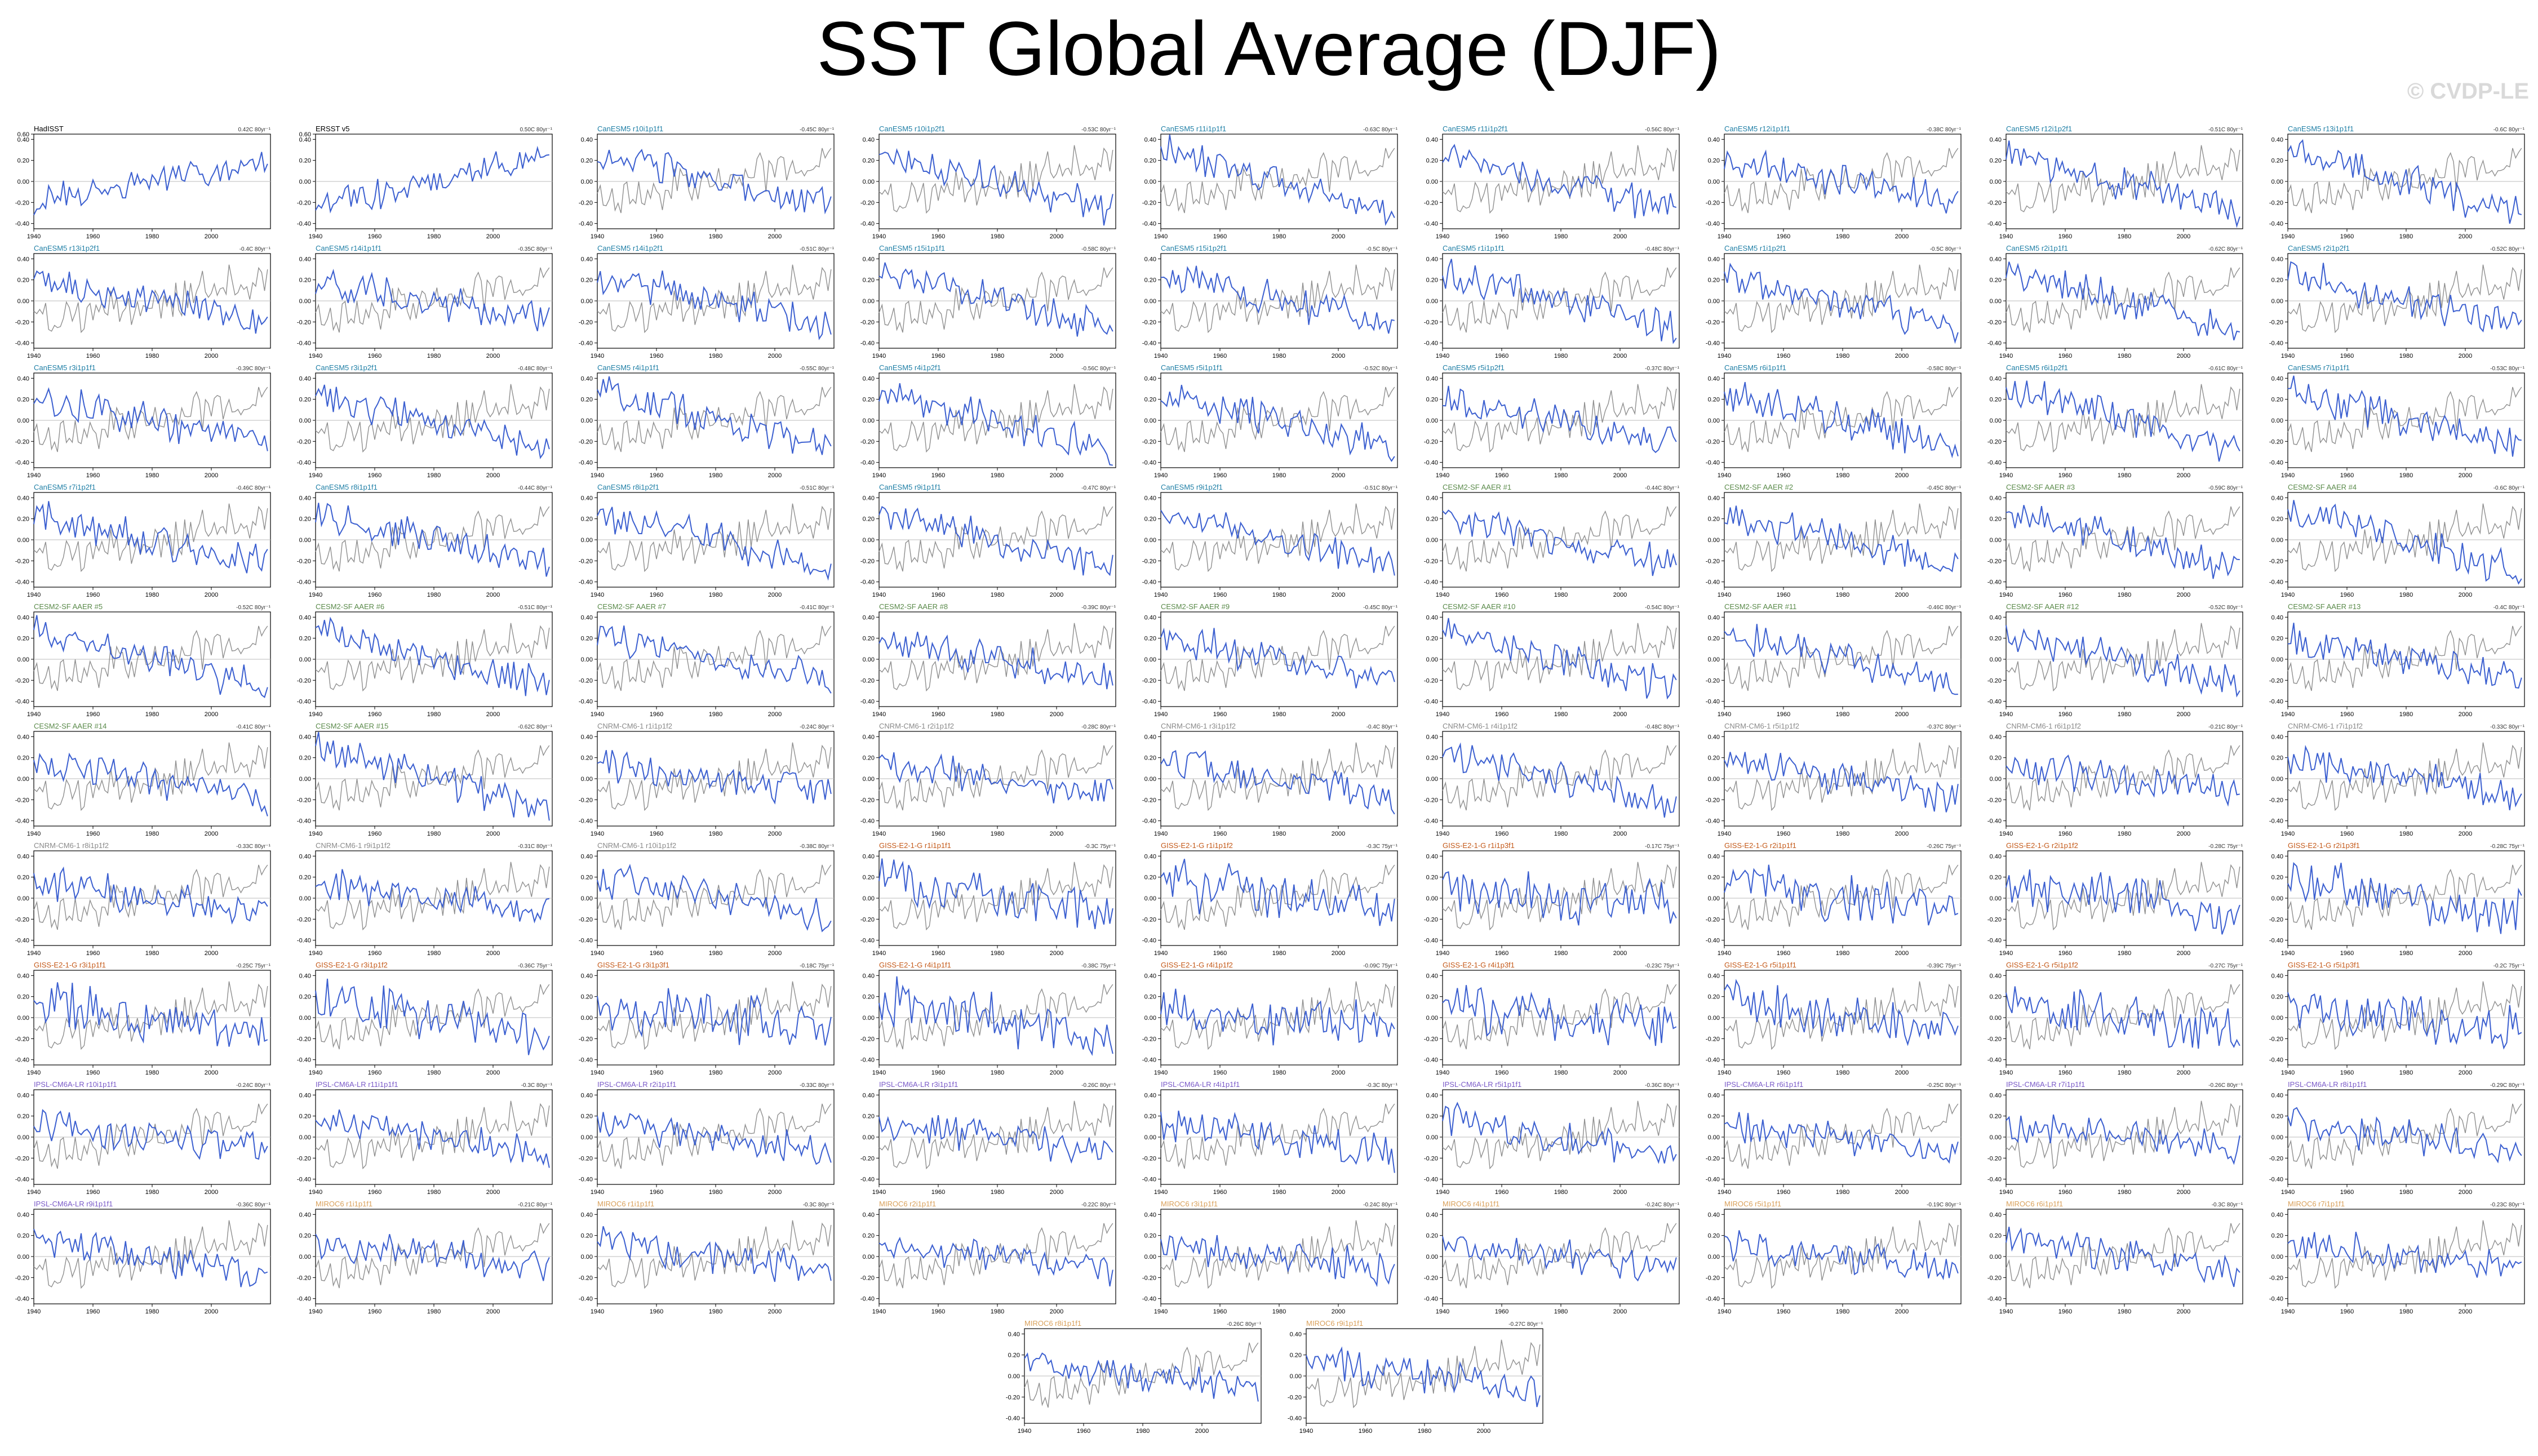 This screenshot has width=2538, height=1456. Describe the element at coordinates (2225, 1085) in the screenshot. I see `trend-label: -0.26C 80yr⁻¹` at that location.